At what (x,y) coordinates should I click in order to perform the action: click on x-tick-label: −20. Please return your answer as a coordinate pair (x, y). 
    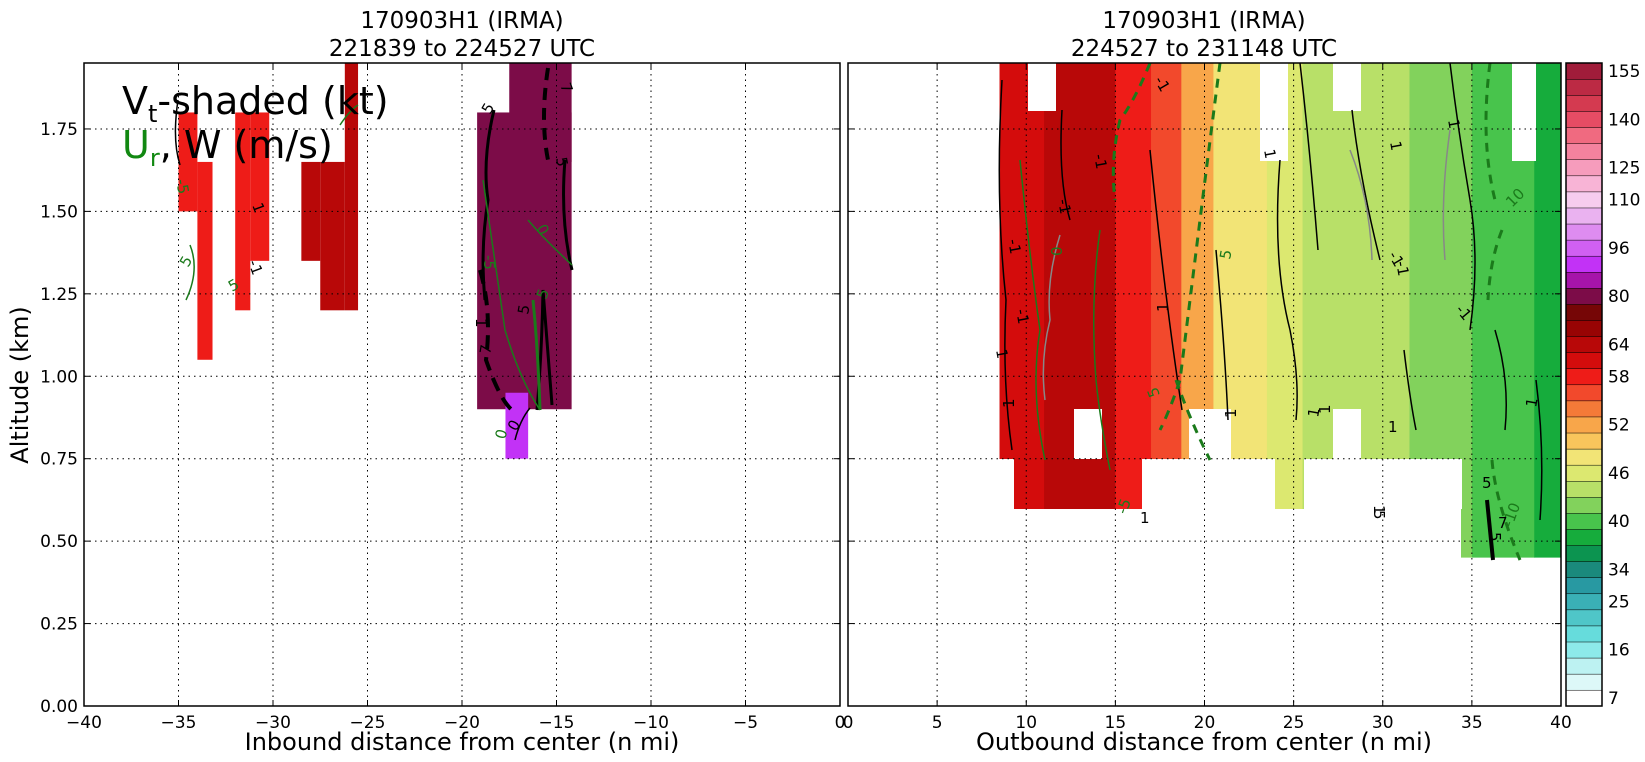
    Looking at the image, I should click on (462, 723).